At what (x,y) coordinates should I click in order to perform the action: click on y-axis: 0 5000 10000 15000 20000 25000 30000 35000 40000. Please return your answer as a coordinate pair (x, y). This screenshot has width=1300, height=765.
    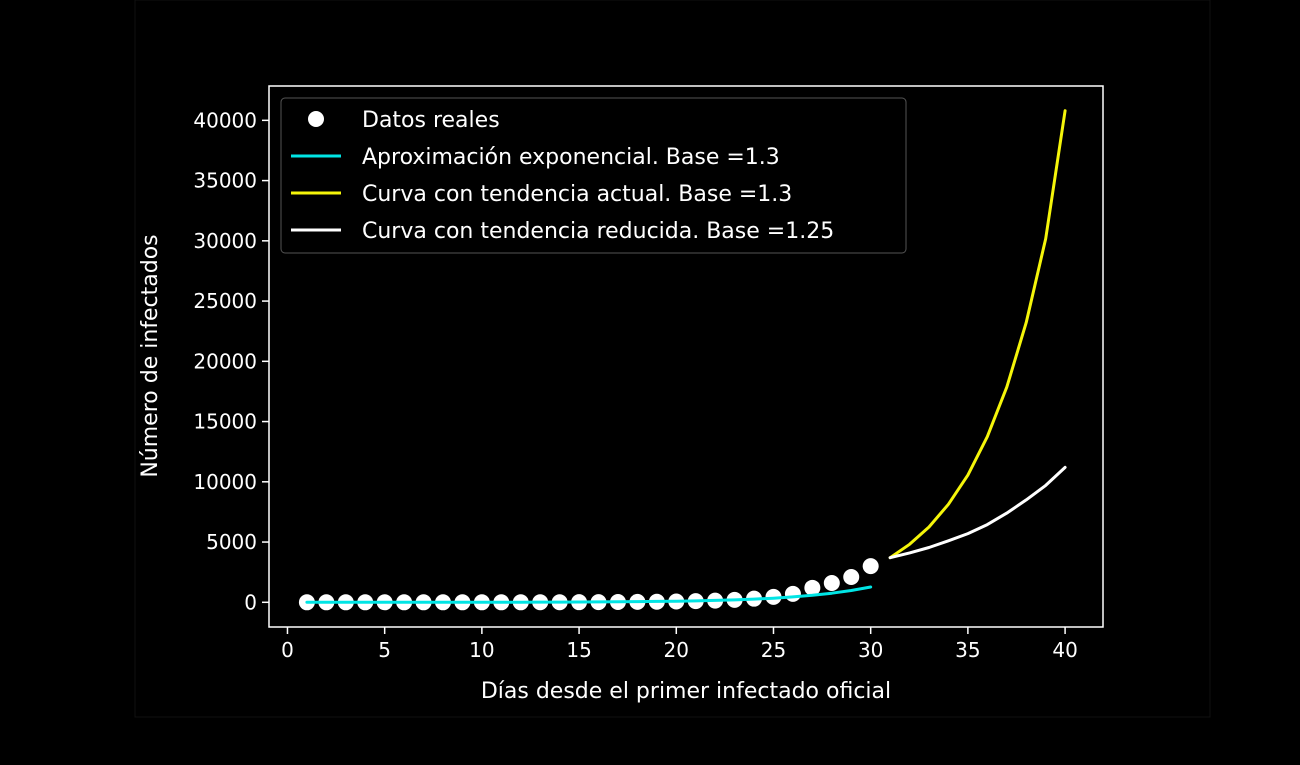
    Looking at the image, I should click on (231, 361).